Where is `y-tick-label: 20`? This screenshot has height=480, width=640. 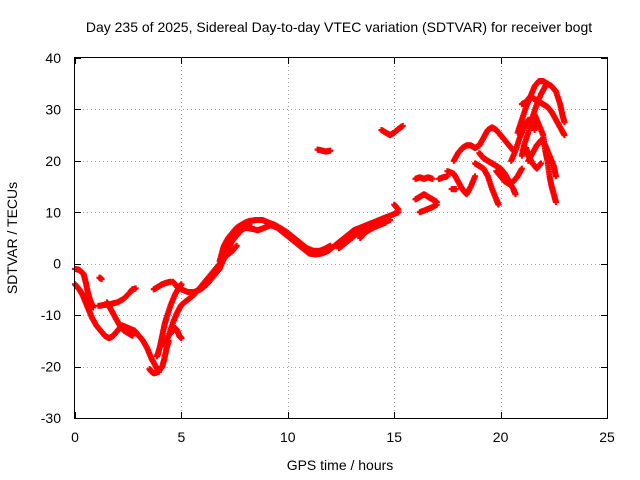 y-tick-label: 20 is located at coordinates (53, 161).